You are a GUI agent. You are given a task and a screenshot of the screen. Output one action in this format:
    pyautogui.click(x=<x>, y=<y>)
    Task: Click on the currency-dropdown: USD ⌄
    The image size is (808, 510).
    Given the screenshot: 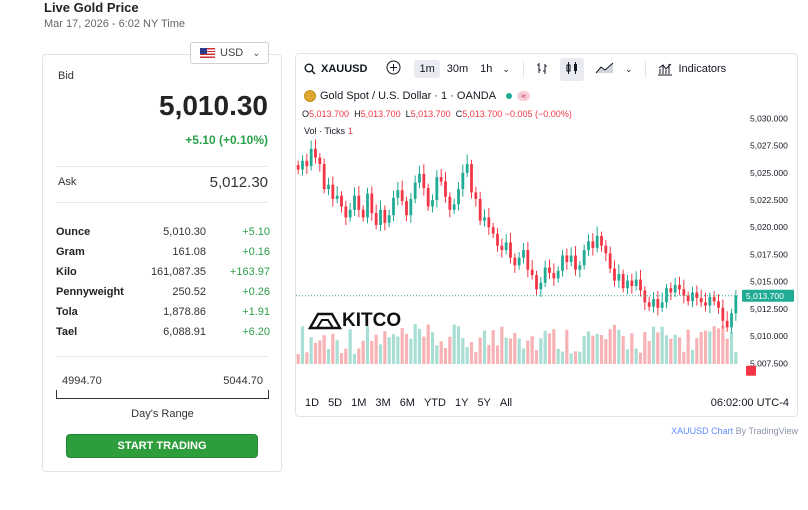 What is the action you would take?
    pyautogui.click(x=229, y=53)
    